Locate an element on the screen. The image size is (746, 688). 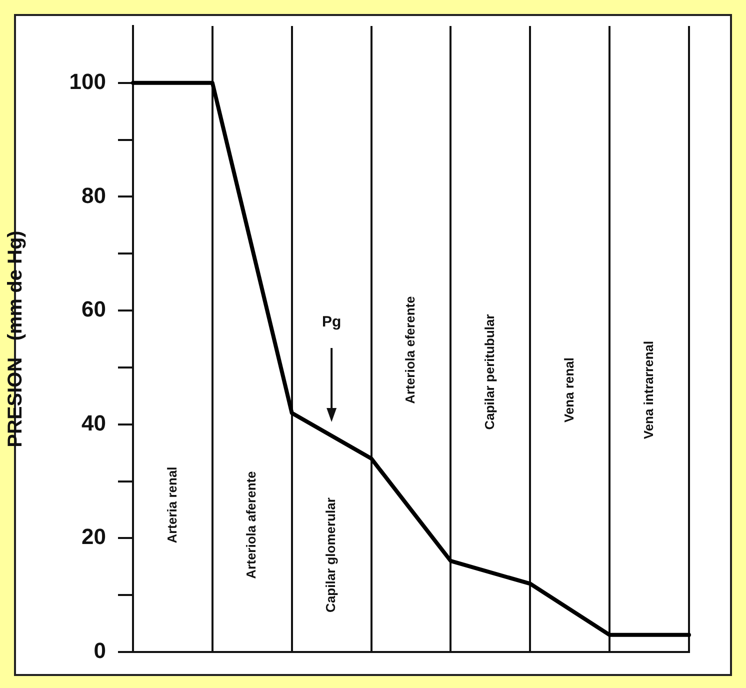
y-tick-label: 40 is located at coordinates (94, 423).